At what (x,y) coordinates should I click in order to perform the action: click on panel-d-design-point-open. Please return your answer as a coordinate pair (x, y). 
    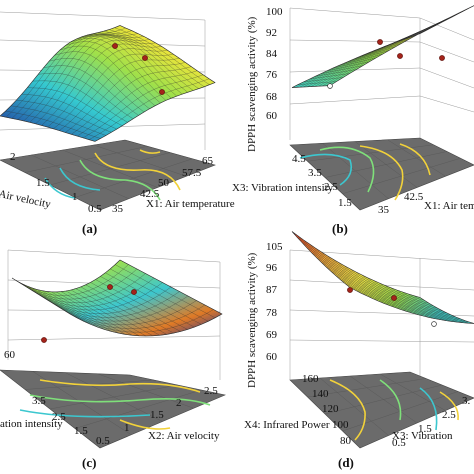
    Looking at the image, I should click on (434, 324).